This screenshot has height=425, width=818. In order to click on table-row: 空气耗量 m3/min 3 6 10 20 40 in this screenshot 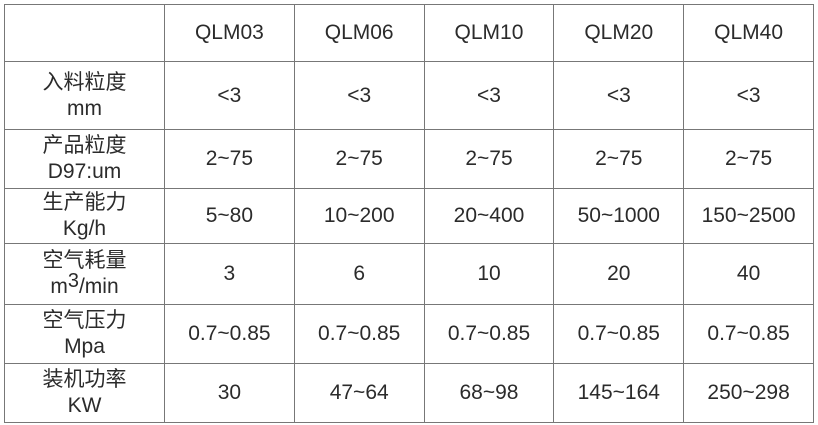, I will do `click(409, 274)`.